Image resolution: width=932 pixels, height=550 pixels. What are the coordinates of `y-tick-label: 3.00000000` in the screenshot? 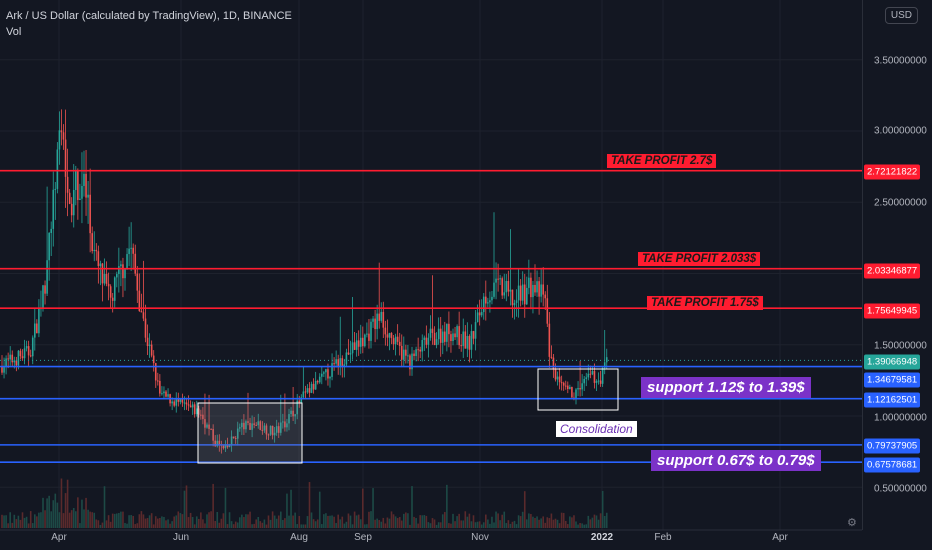 It's located at (900, 131).